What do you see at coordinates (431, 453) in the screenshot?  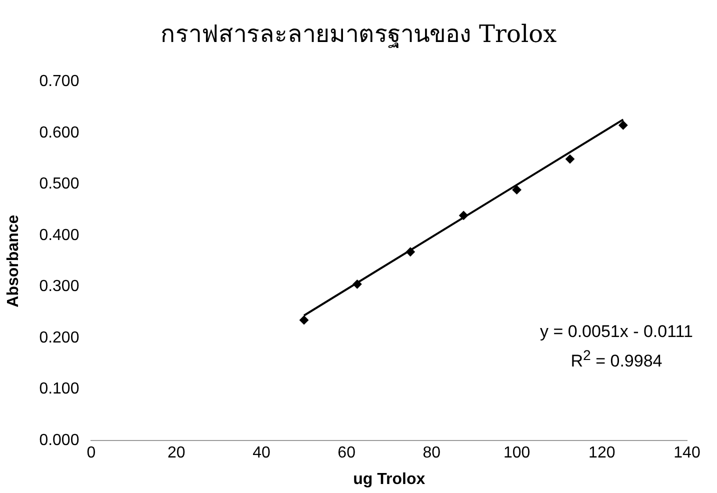 I see `x-tick-label: 80` at bounding box center [431, 453].